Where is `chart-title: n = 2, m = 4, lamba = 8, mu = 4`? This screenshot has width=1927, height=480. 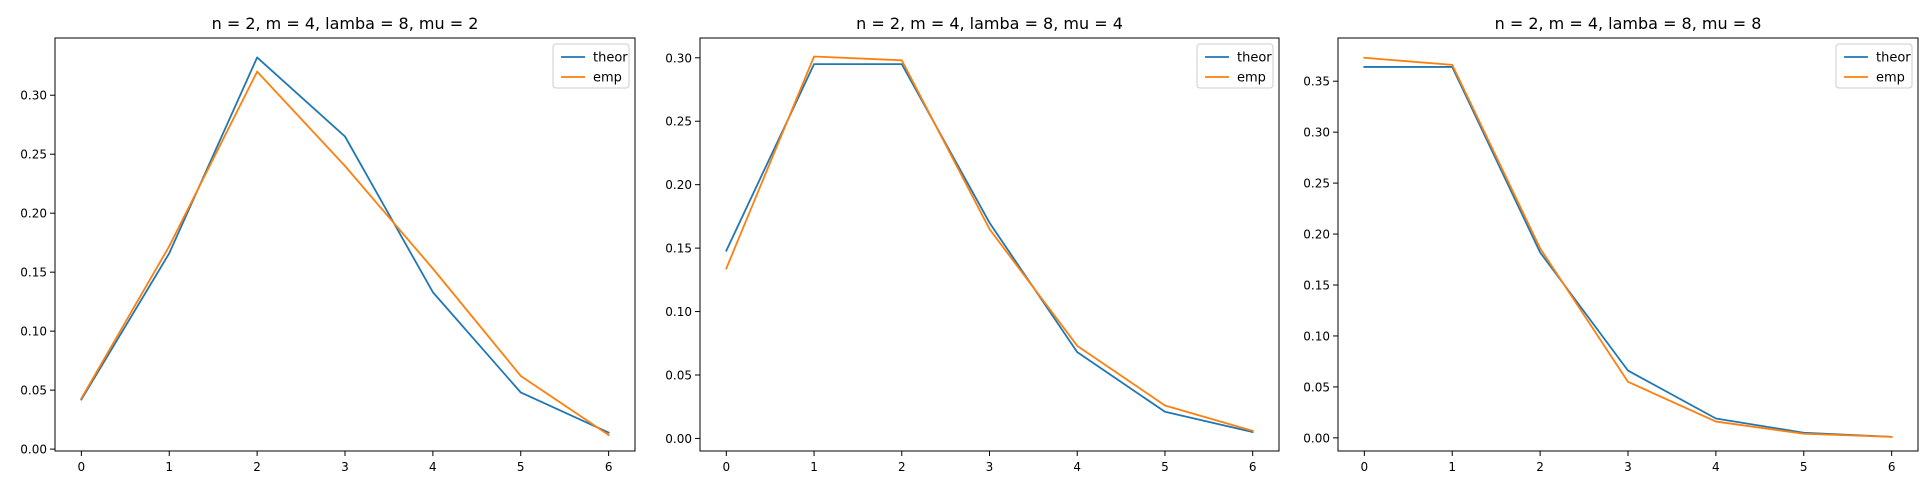
chart-title: n = 2, m = 4, lamba = 8, mu = 4 is located at coordinates (989, 23).